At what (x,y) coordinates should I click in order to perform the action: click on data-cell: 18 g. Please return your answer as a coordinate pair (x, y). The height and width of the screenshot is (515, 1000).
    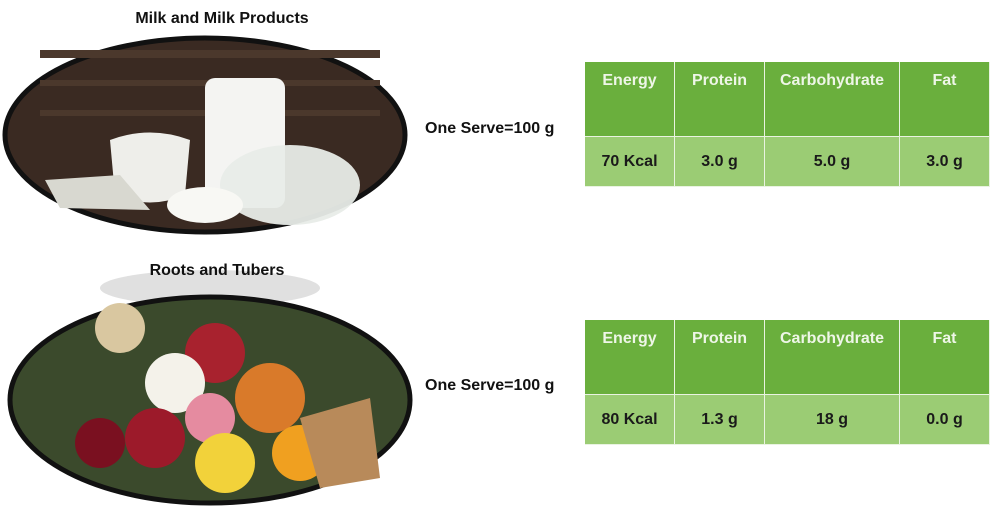
    Looking at the image, I should click on (832, 420).